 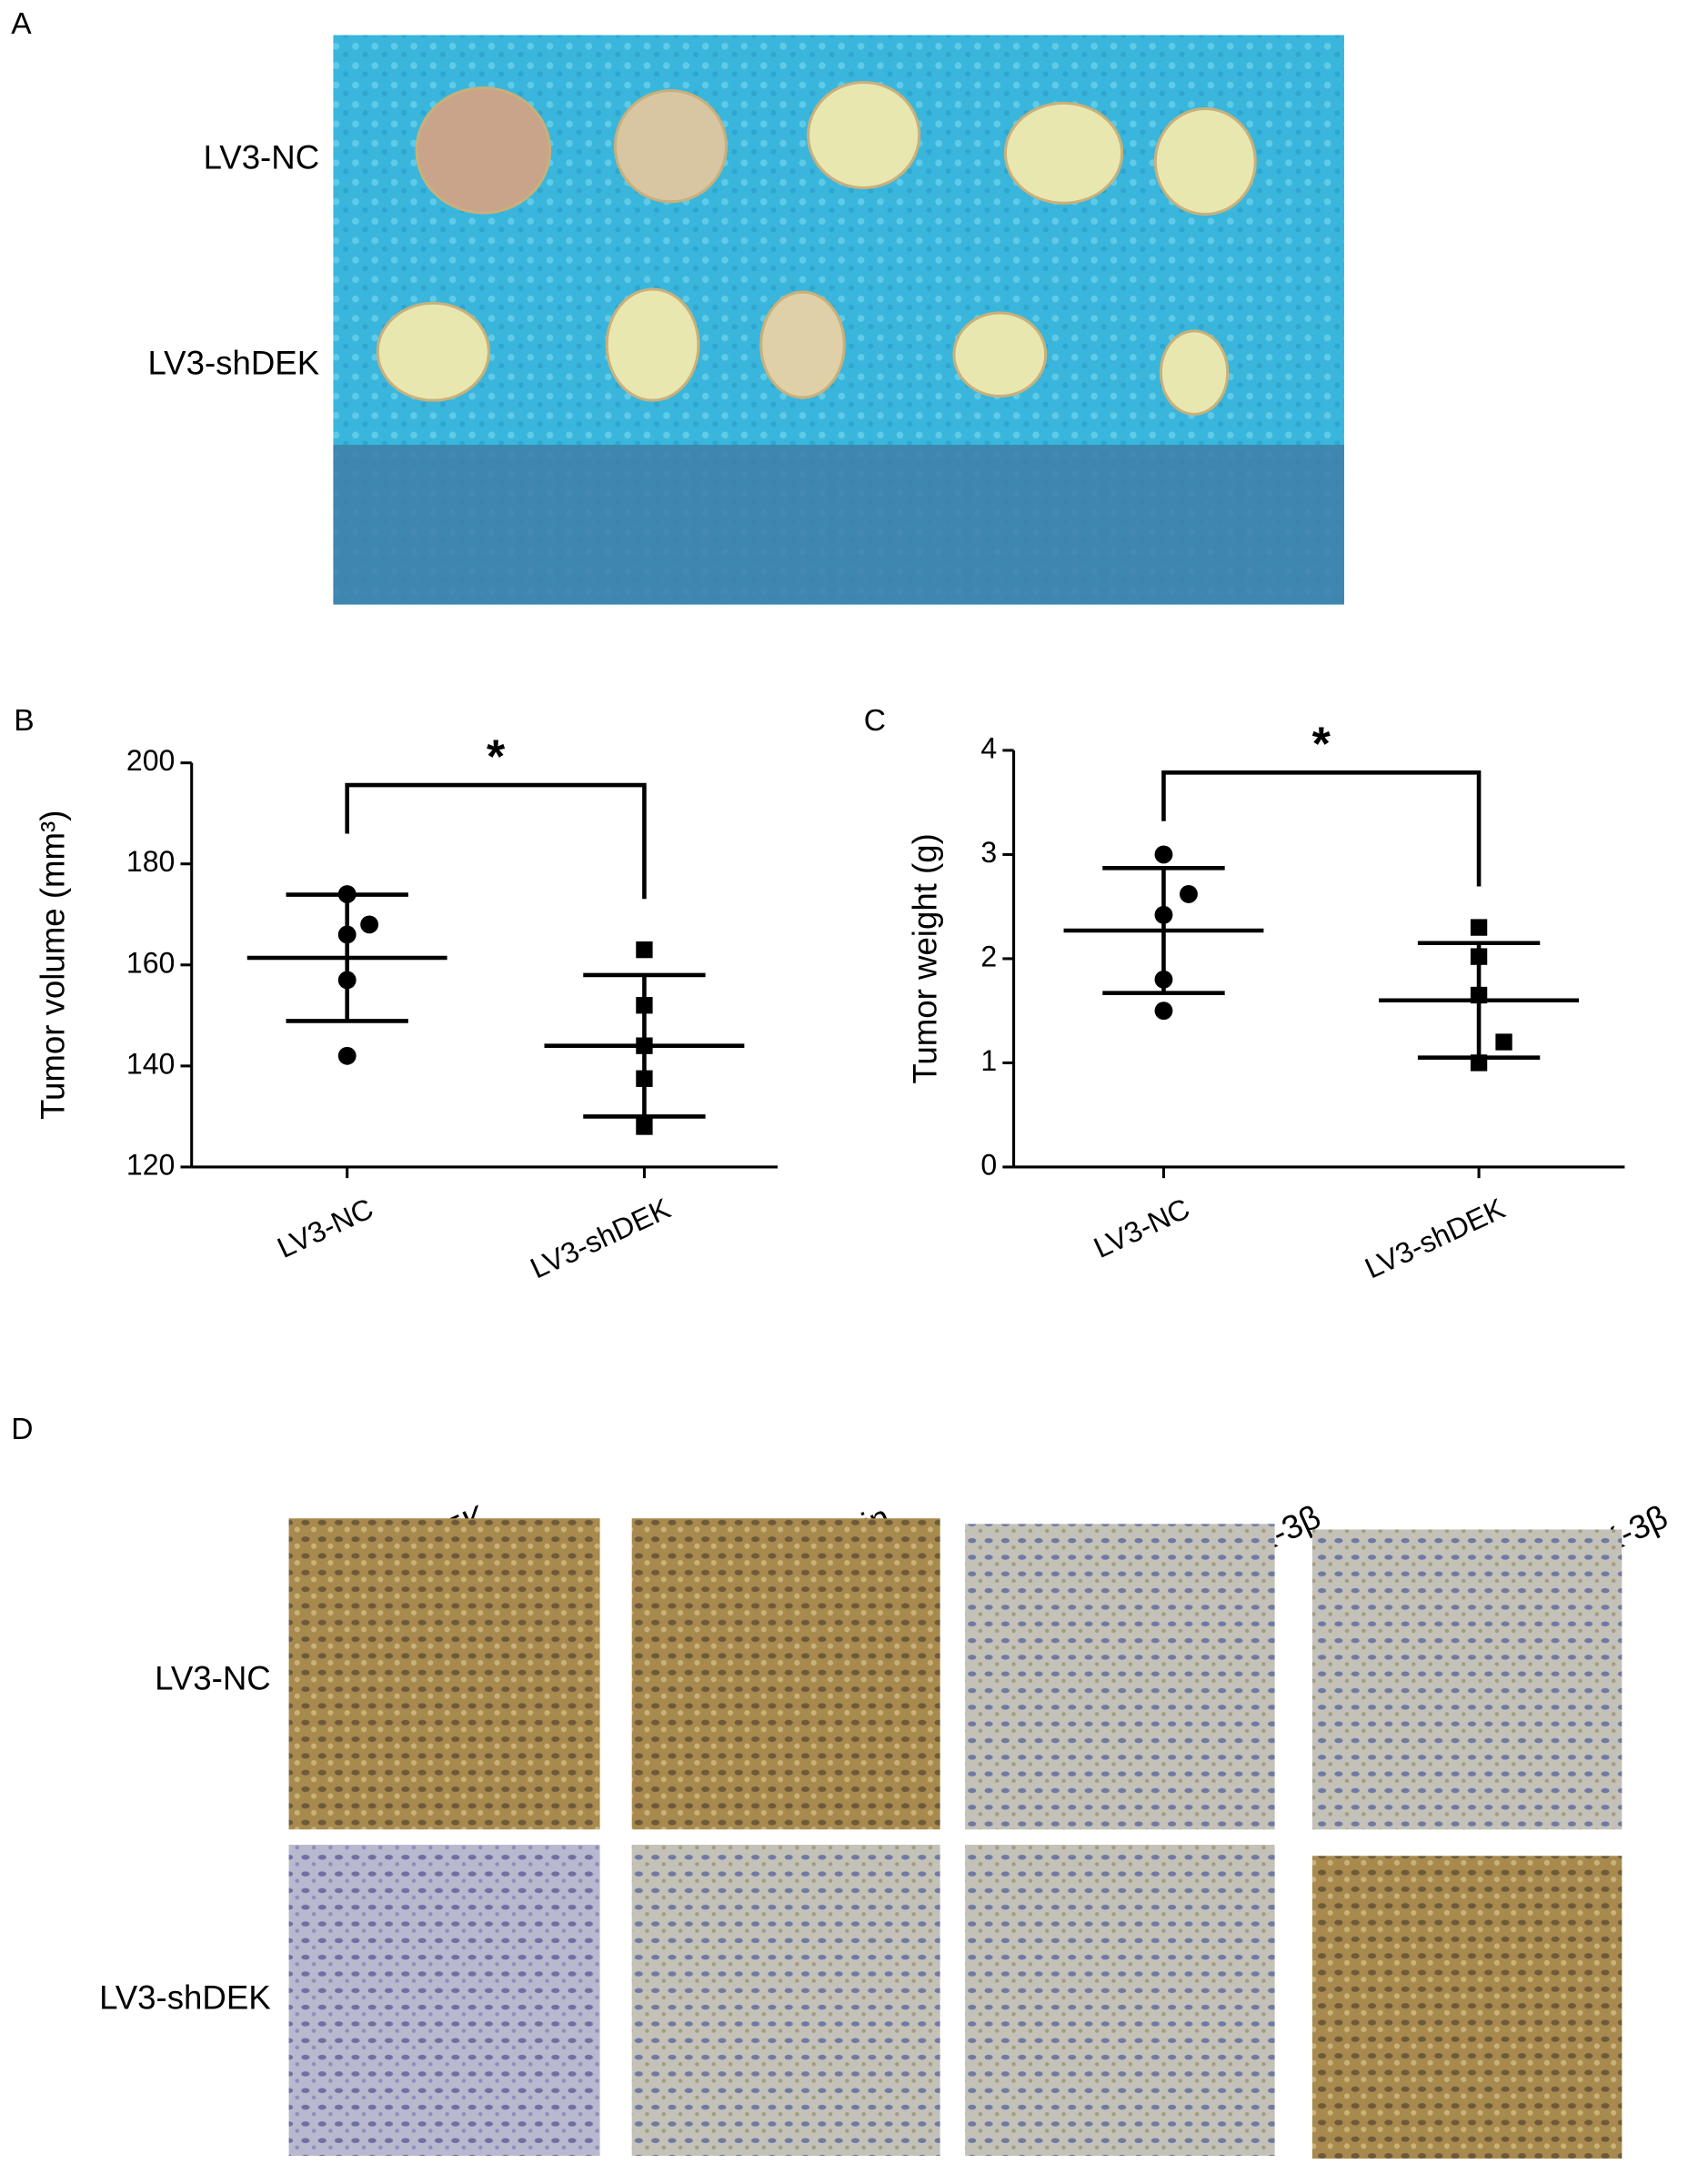 What do you see at coordinates (875, 721) in the screenshot?
I see `panel-label: C` at bounding box center [875, 721].